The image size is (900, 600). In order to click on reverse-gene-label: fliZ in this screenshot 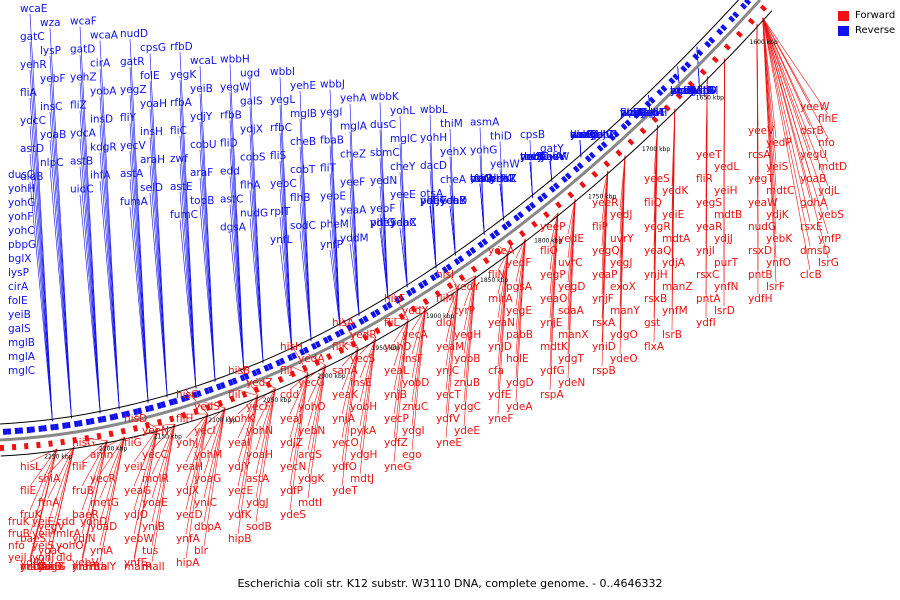, I will do `click(78, 106)`.